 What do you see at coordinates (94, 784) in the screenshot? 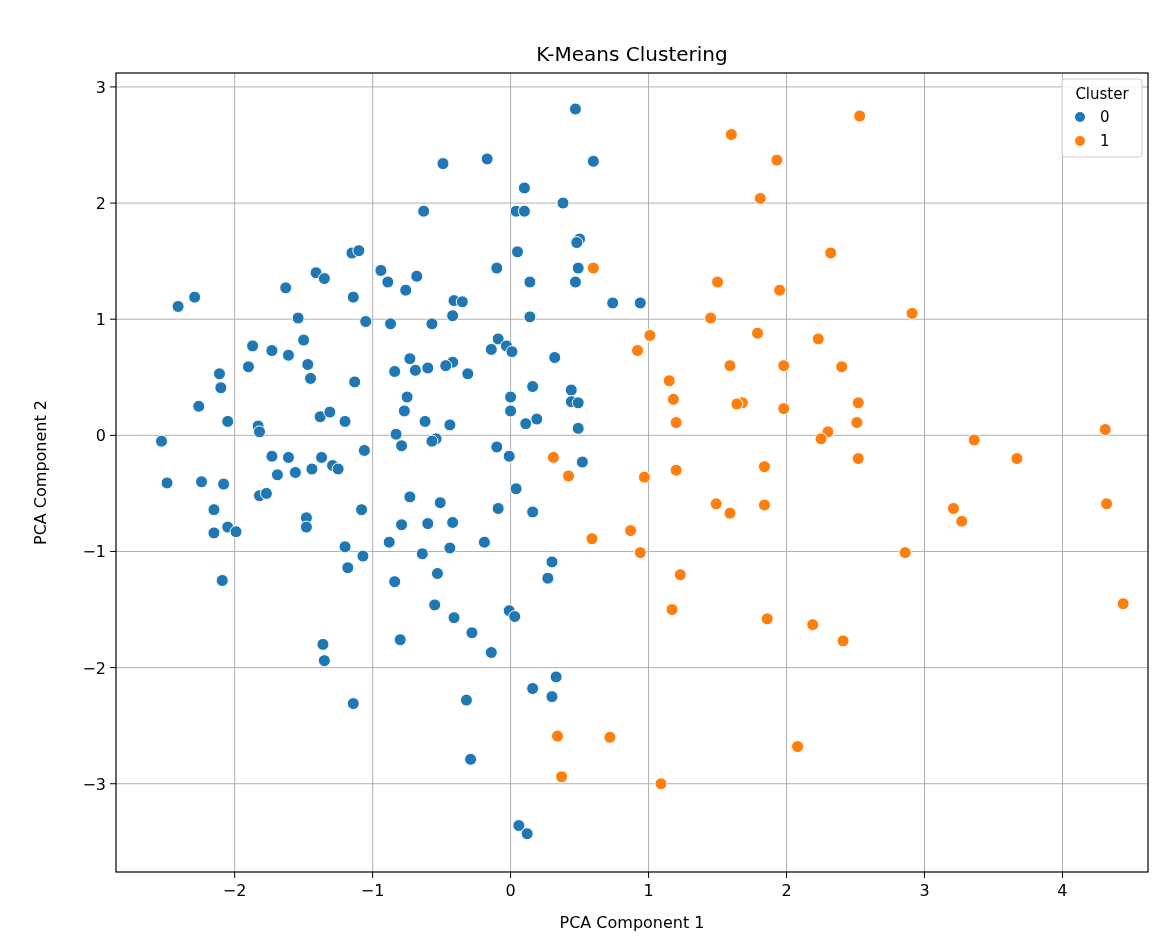
I see `y-tick-label: −3` at bounding box center [94, 784].